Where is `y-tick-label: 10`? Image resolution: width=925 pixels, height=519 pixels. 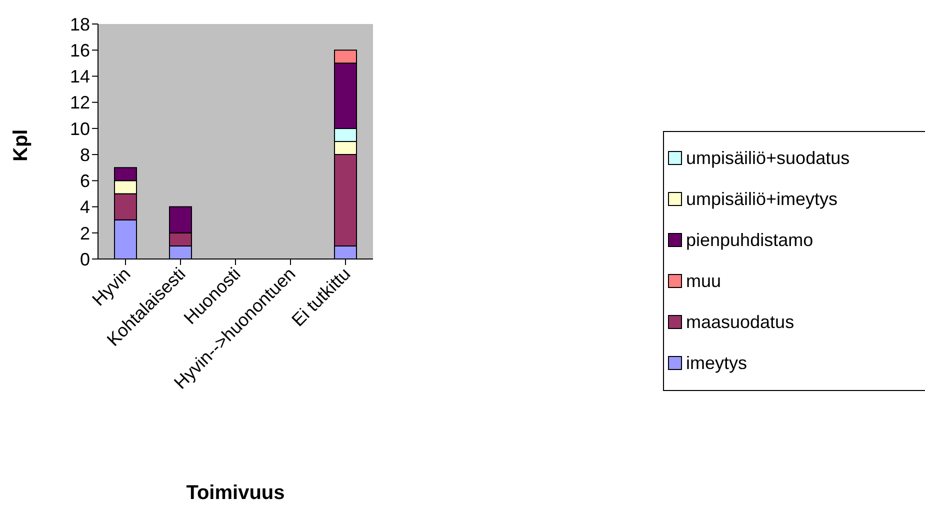 y-tick-label: 10 is located at coordinates (80, 128).